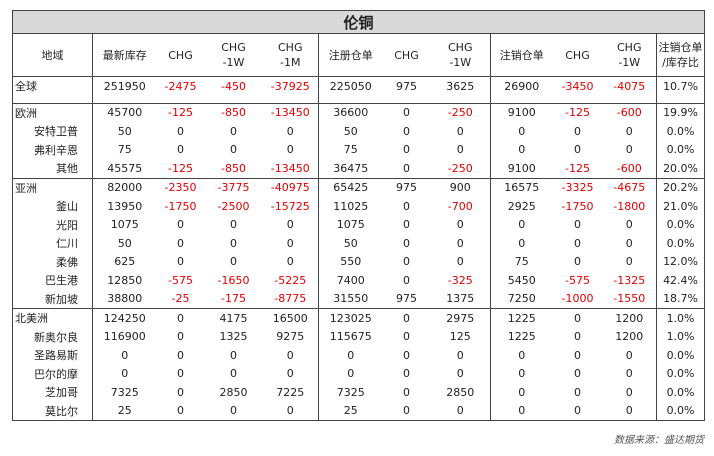 The image size is (714, 456). I want to click on table-cell: 19.9%, so click(680, 112).